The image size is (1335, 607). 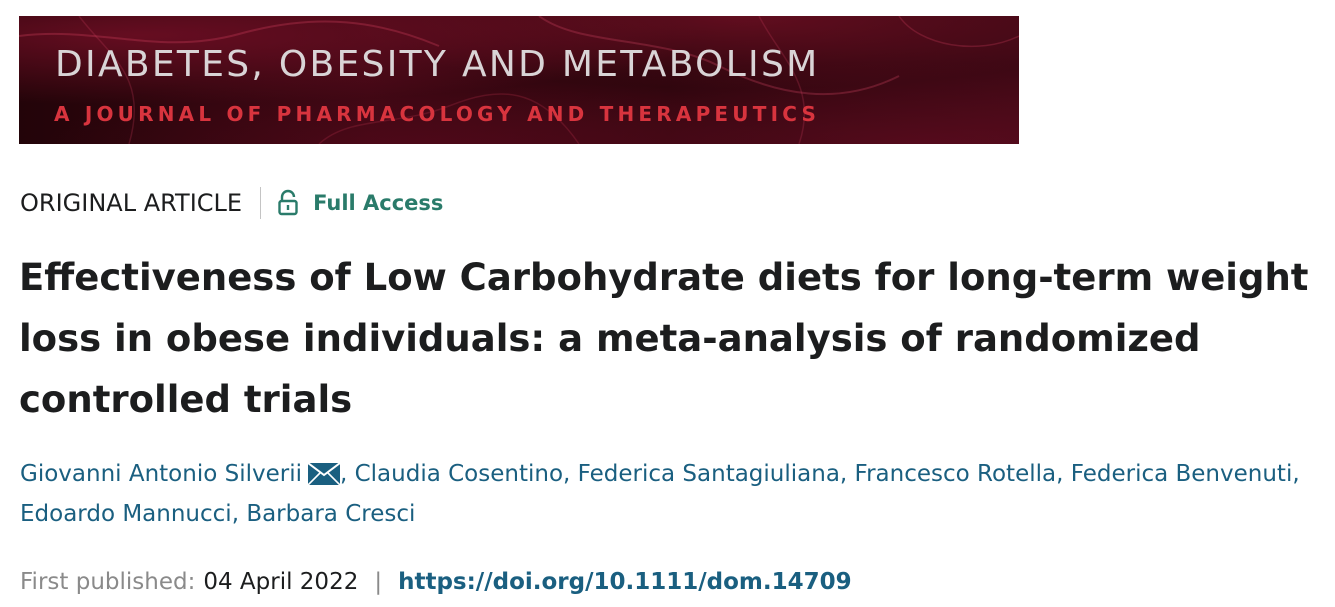 What do you see at coordinates (261, 203) in the screenshot?
I see `divider` at bounding box center [261, 203].